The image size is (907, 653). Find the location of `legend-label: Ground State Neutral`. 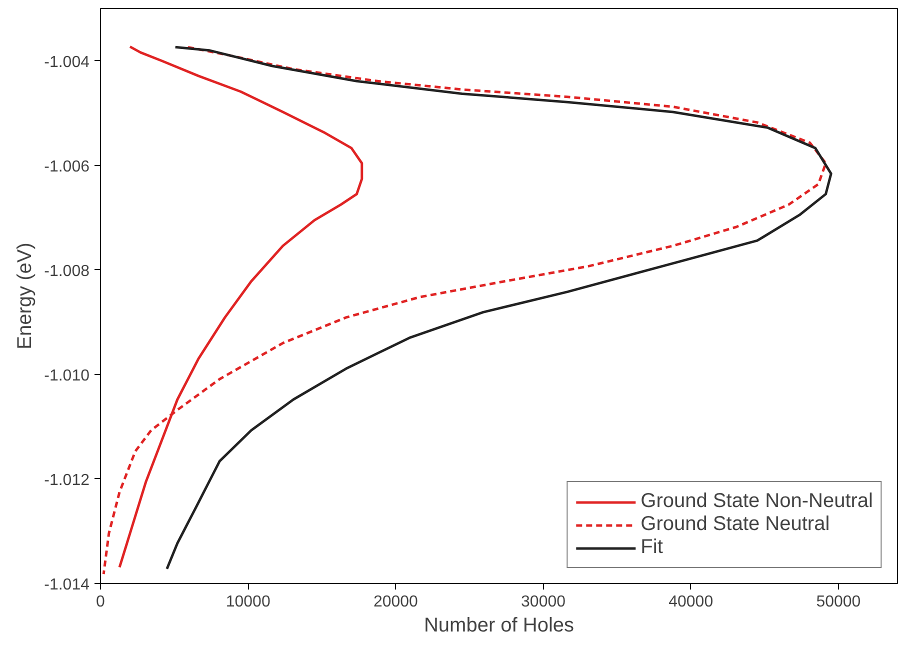

legend-label: Ground State Neutral is located at coordinates (735, 524).